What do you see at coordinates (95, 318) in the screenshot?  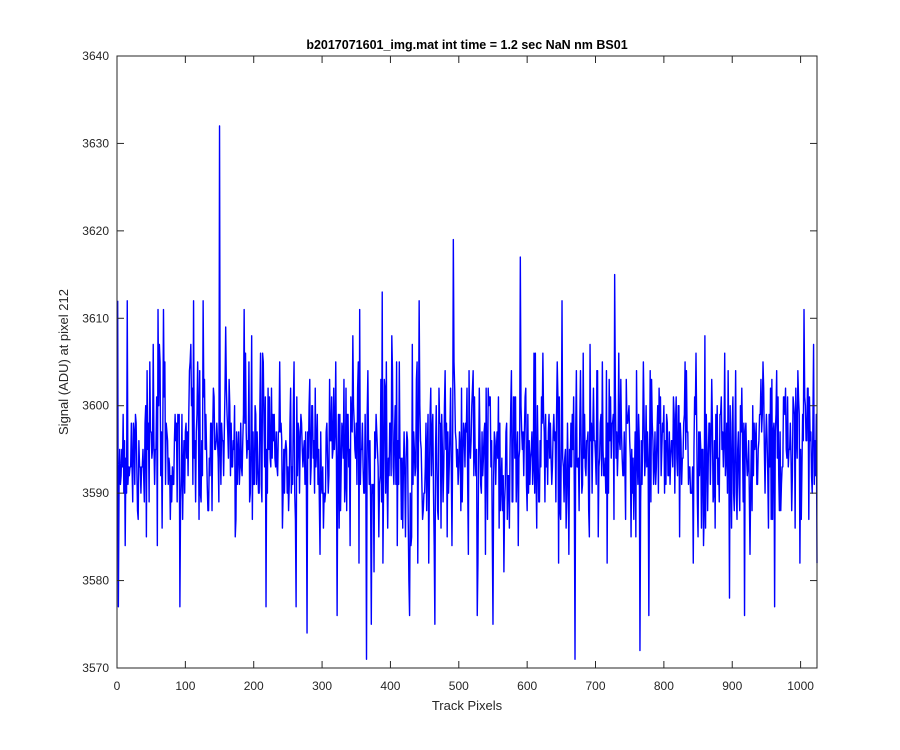 I see `y-tick-label: 3610` at bounding box center [95, 318].